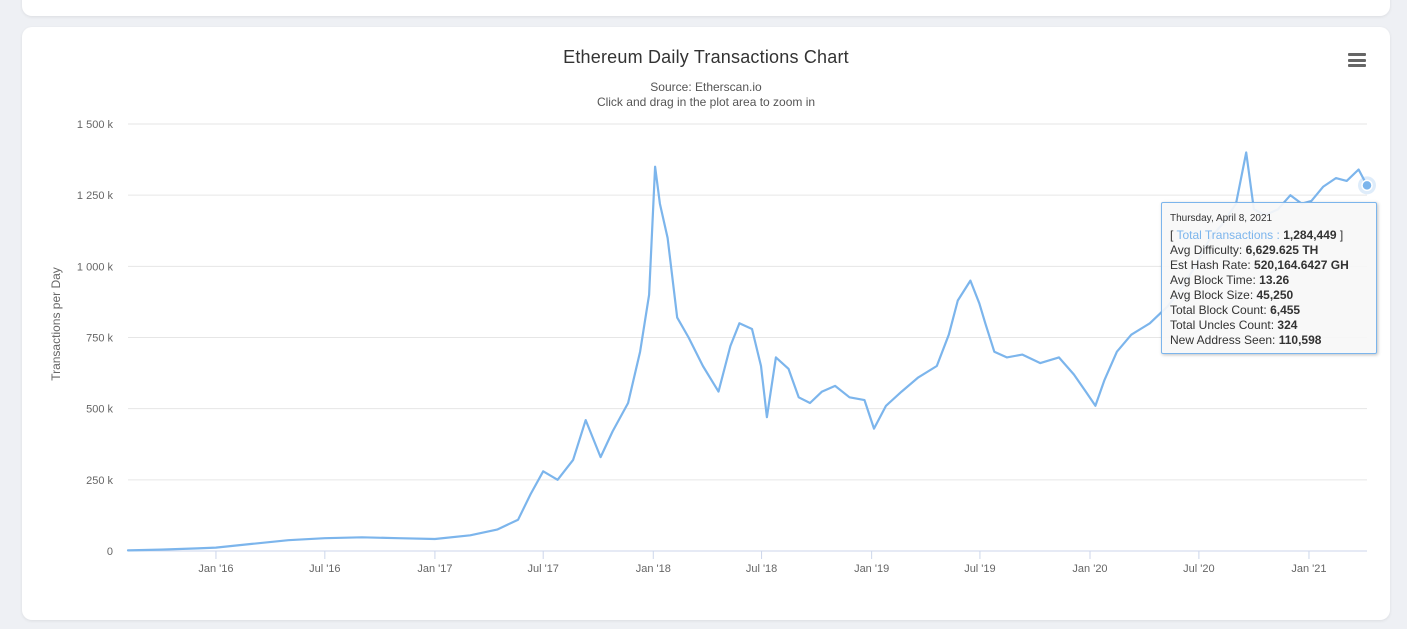 The width and height of the screenshot is (1407, 629). Describe the element at coordinates (706, 8) in the screenshot. I see `top-card` at that location.